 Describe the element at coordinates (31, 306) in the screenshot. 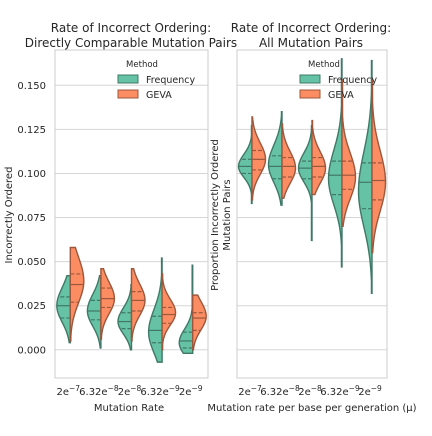

I see `ytick-label-1: 0.025` at that location.